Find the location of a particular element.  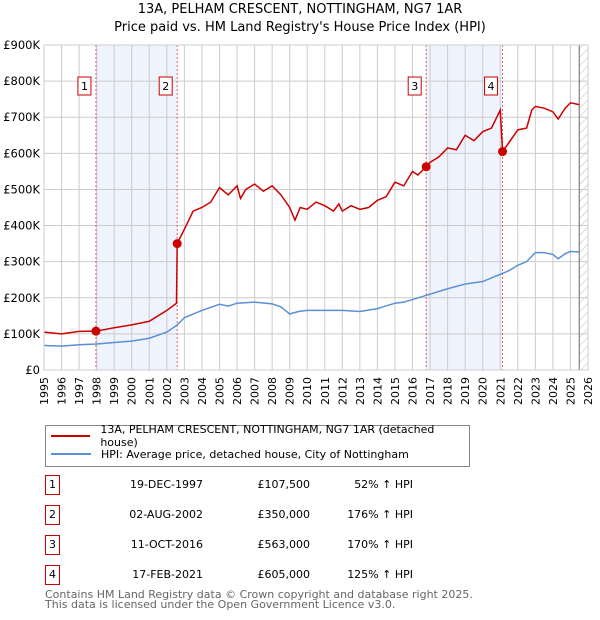

y-tick-label: £700K is located at coordinates (21, 117).